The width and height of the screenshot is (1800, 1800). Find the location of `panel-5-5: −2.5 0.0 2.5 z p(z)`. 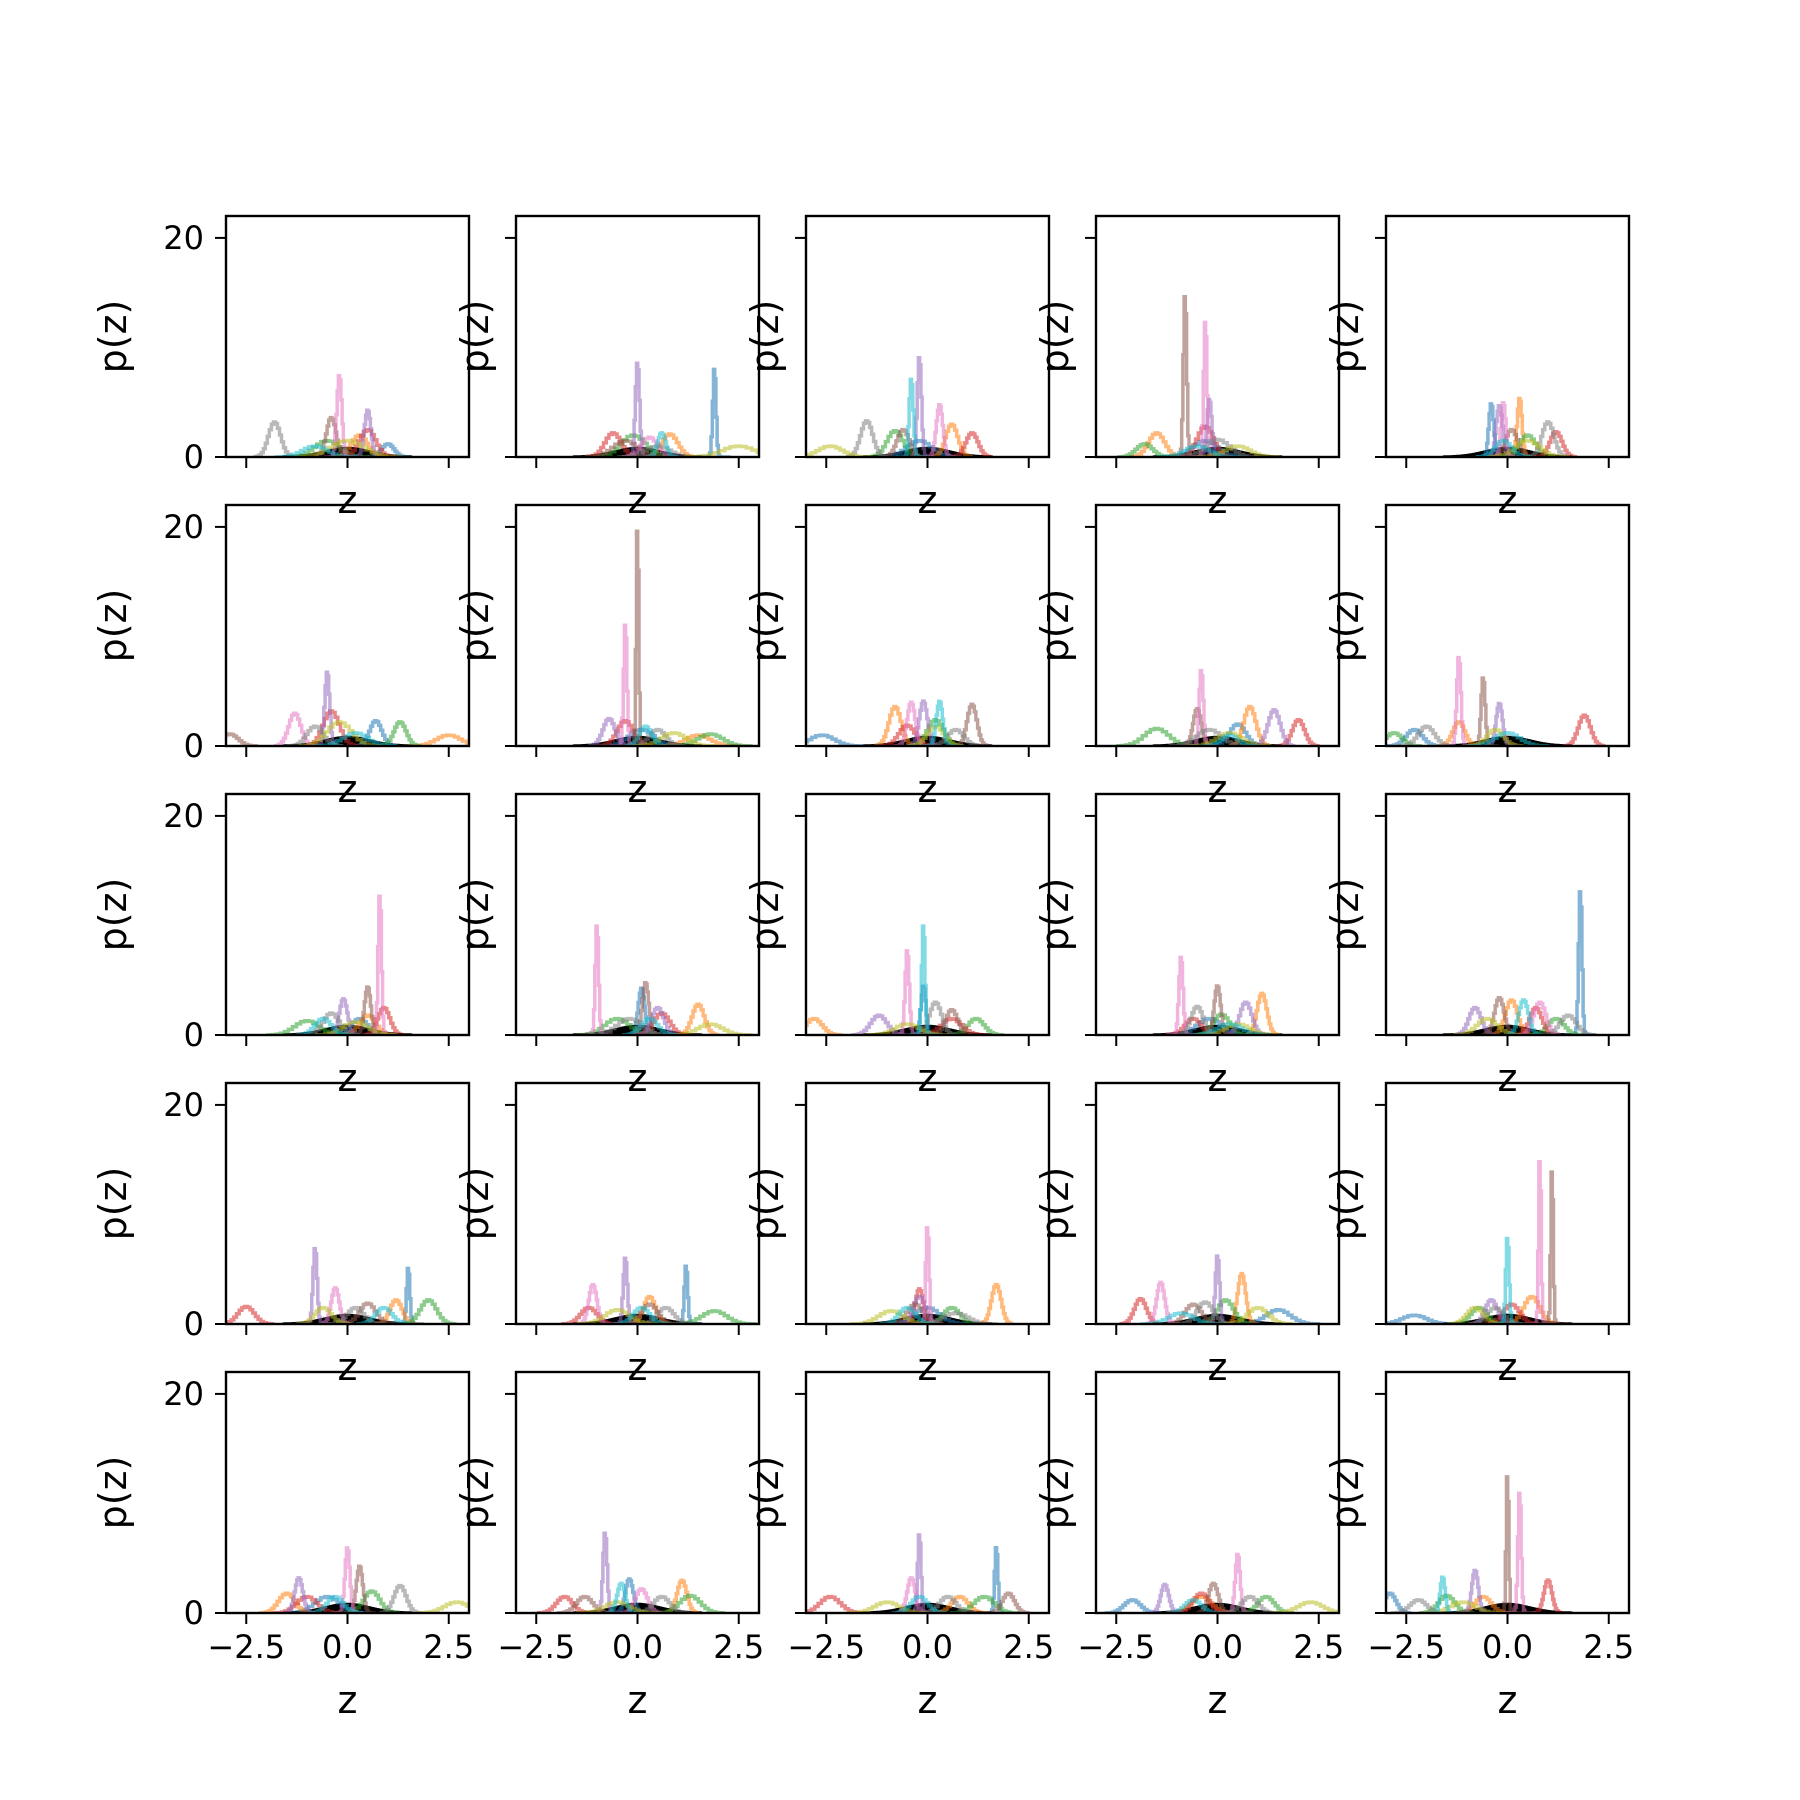

panel-5-5: −2.5 0.0 2.5 z p(z) is located at coordinates (1478, 1546).